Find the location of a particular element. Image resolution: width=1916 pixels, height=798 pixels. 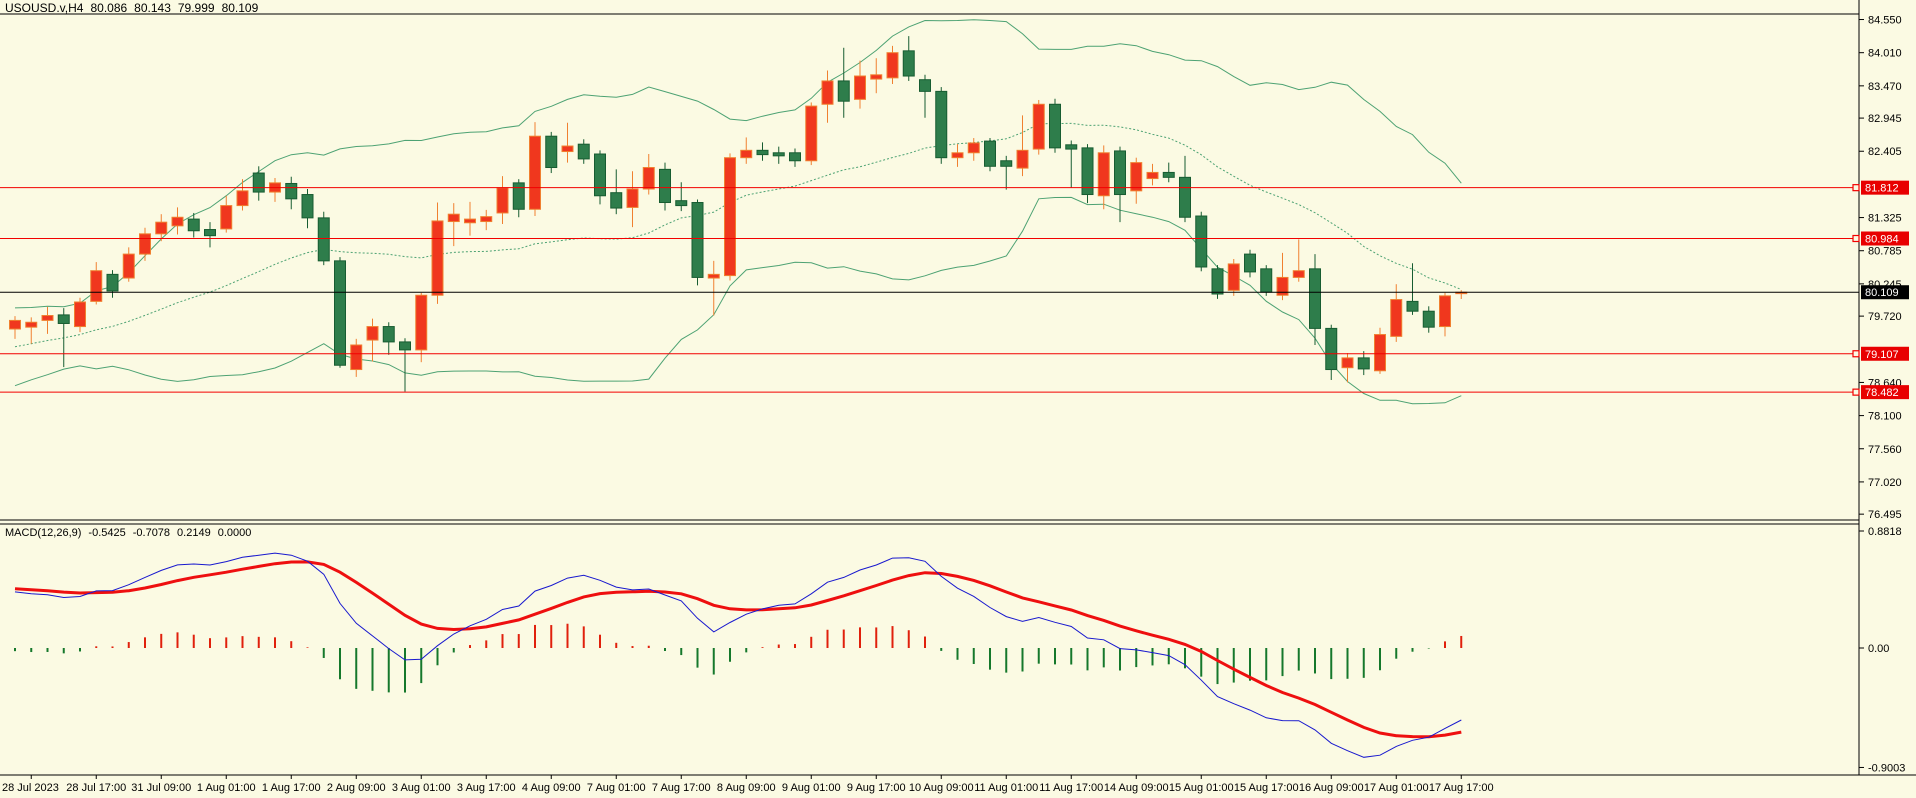

current-price-badge is located at coordinates (1885, 292).